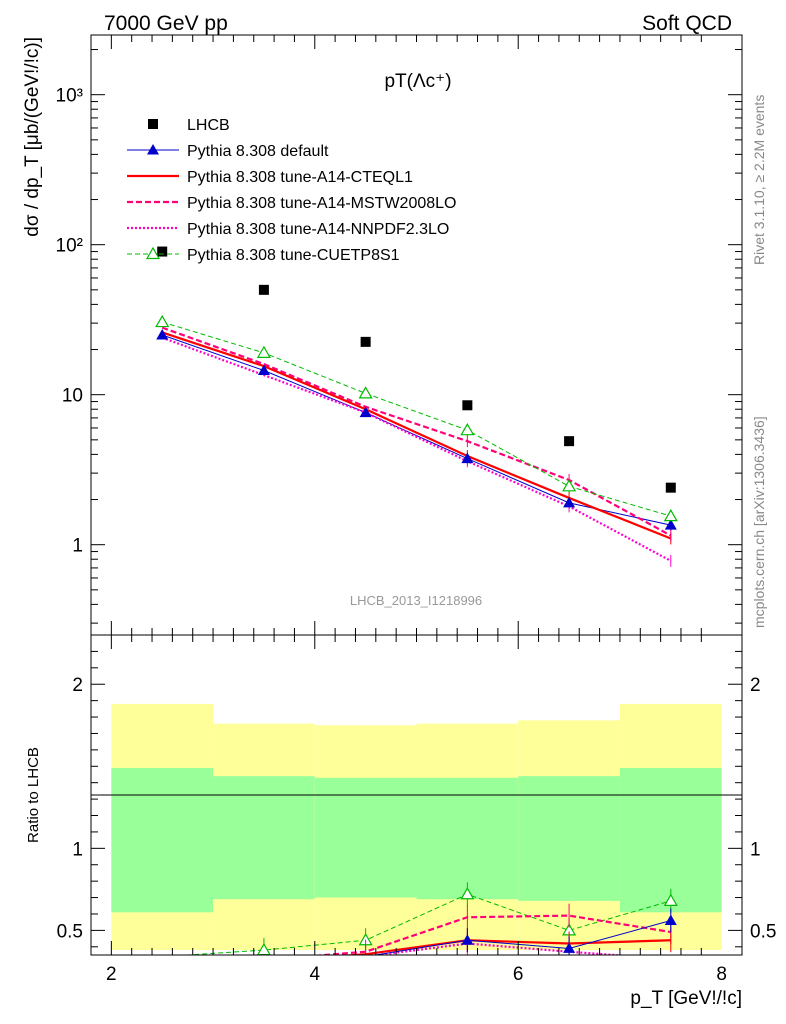 The height and width of the screenshot is (1024, 786). Describe the element at coordinates (258, 151) in the screenshot. I see `legend-label: Pythia 8.308 default` at that location.